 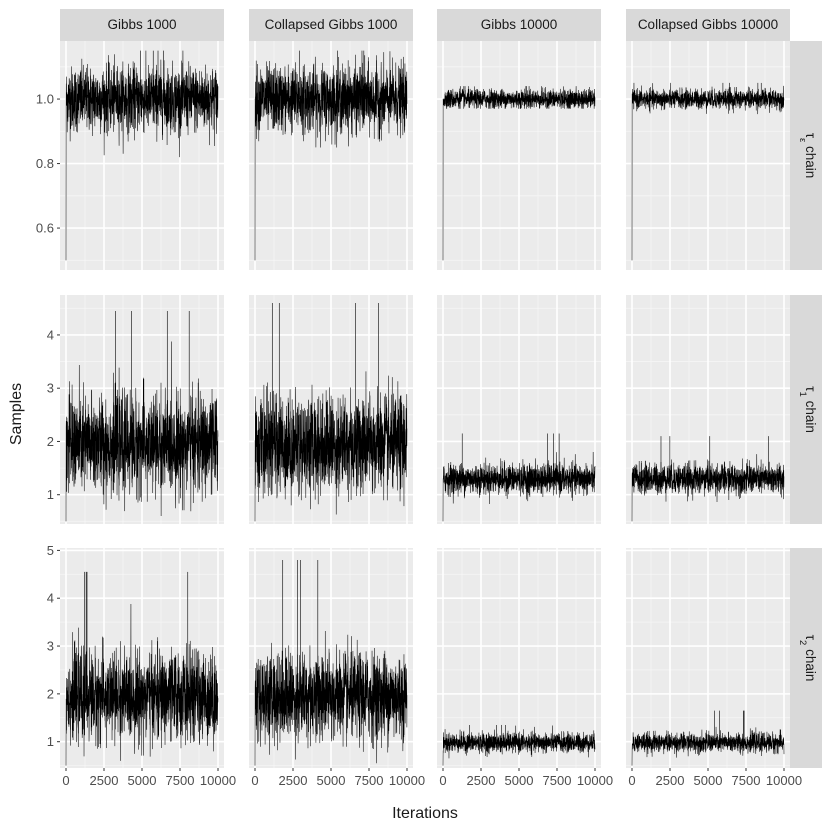 What do you see at coordinates (45, 99) in the screenshot?
I see `y-tick-label: 1.0` at bounding box center [45, 99].